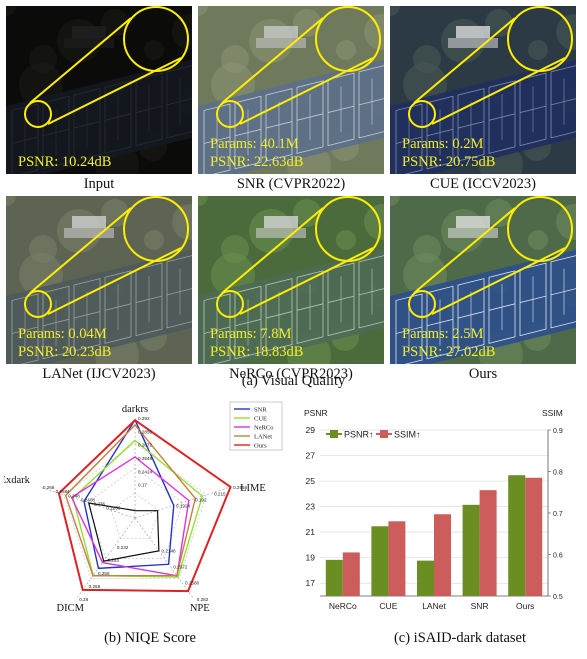  I want to click on radar-tick-label: 0.2372, so click(180, 567).